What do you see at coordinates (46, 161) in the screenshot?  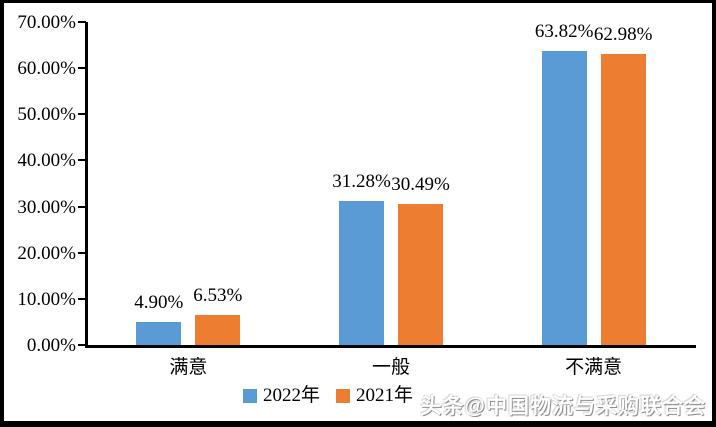 I see `y-tick-label: 40.00%` at bounding box center [46, 161].